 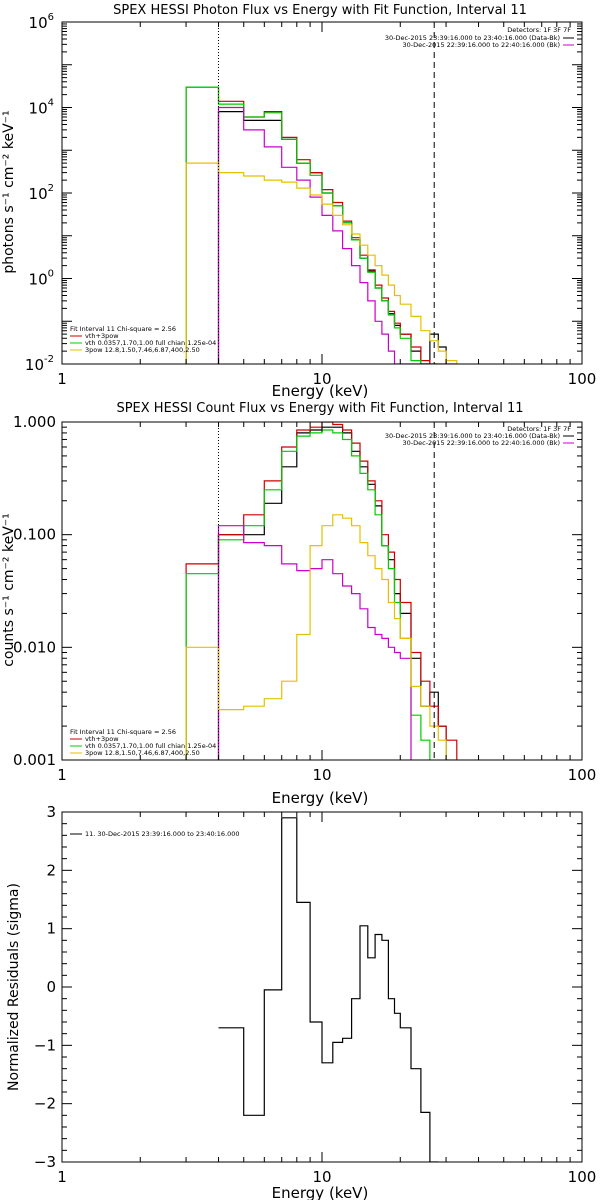 I want to click on count-flux-series-vth, so click(x=308, y=594).